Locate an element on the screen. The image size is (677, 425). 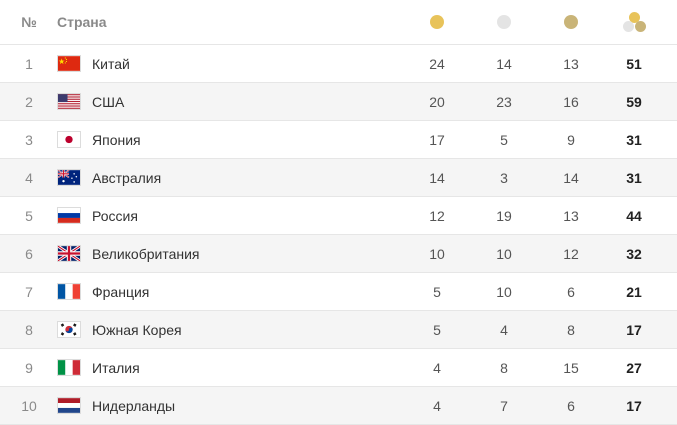
gold-count: 20 is located at coordinates (437, 101).